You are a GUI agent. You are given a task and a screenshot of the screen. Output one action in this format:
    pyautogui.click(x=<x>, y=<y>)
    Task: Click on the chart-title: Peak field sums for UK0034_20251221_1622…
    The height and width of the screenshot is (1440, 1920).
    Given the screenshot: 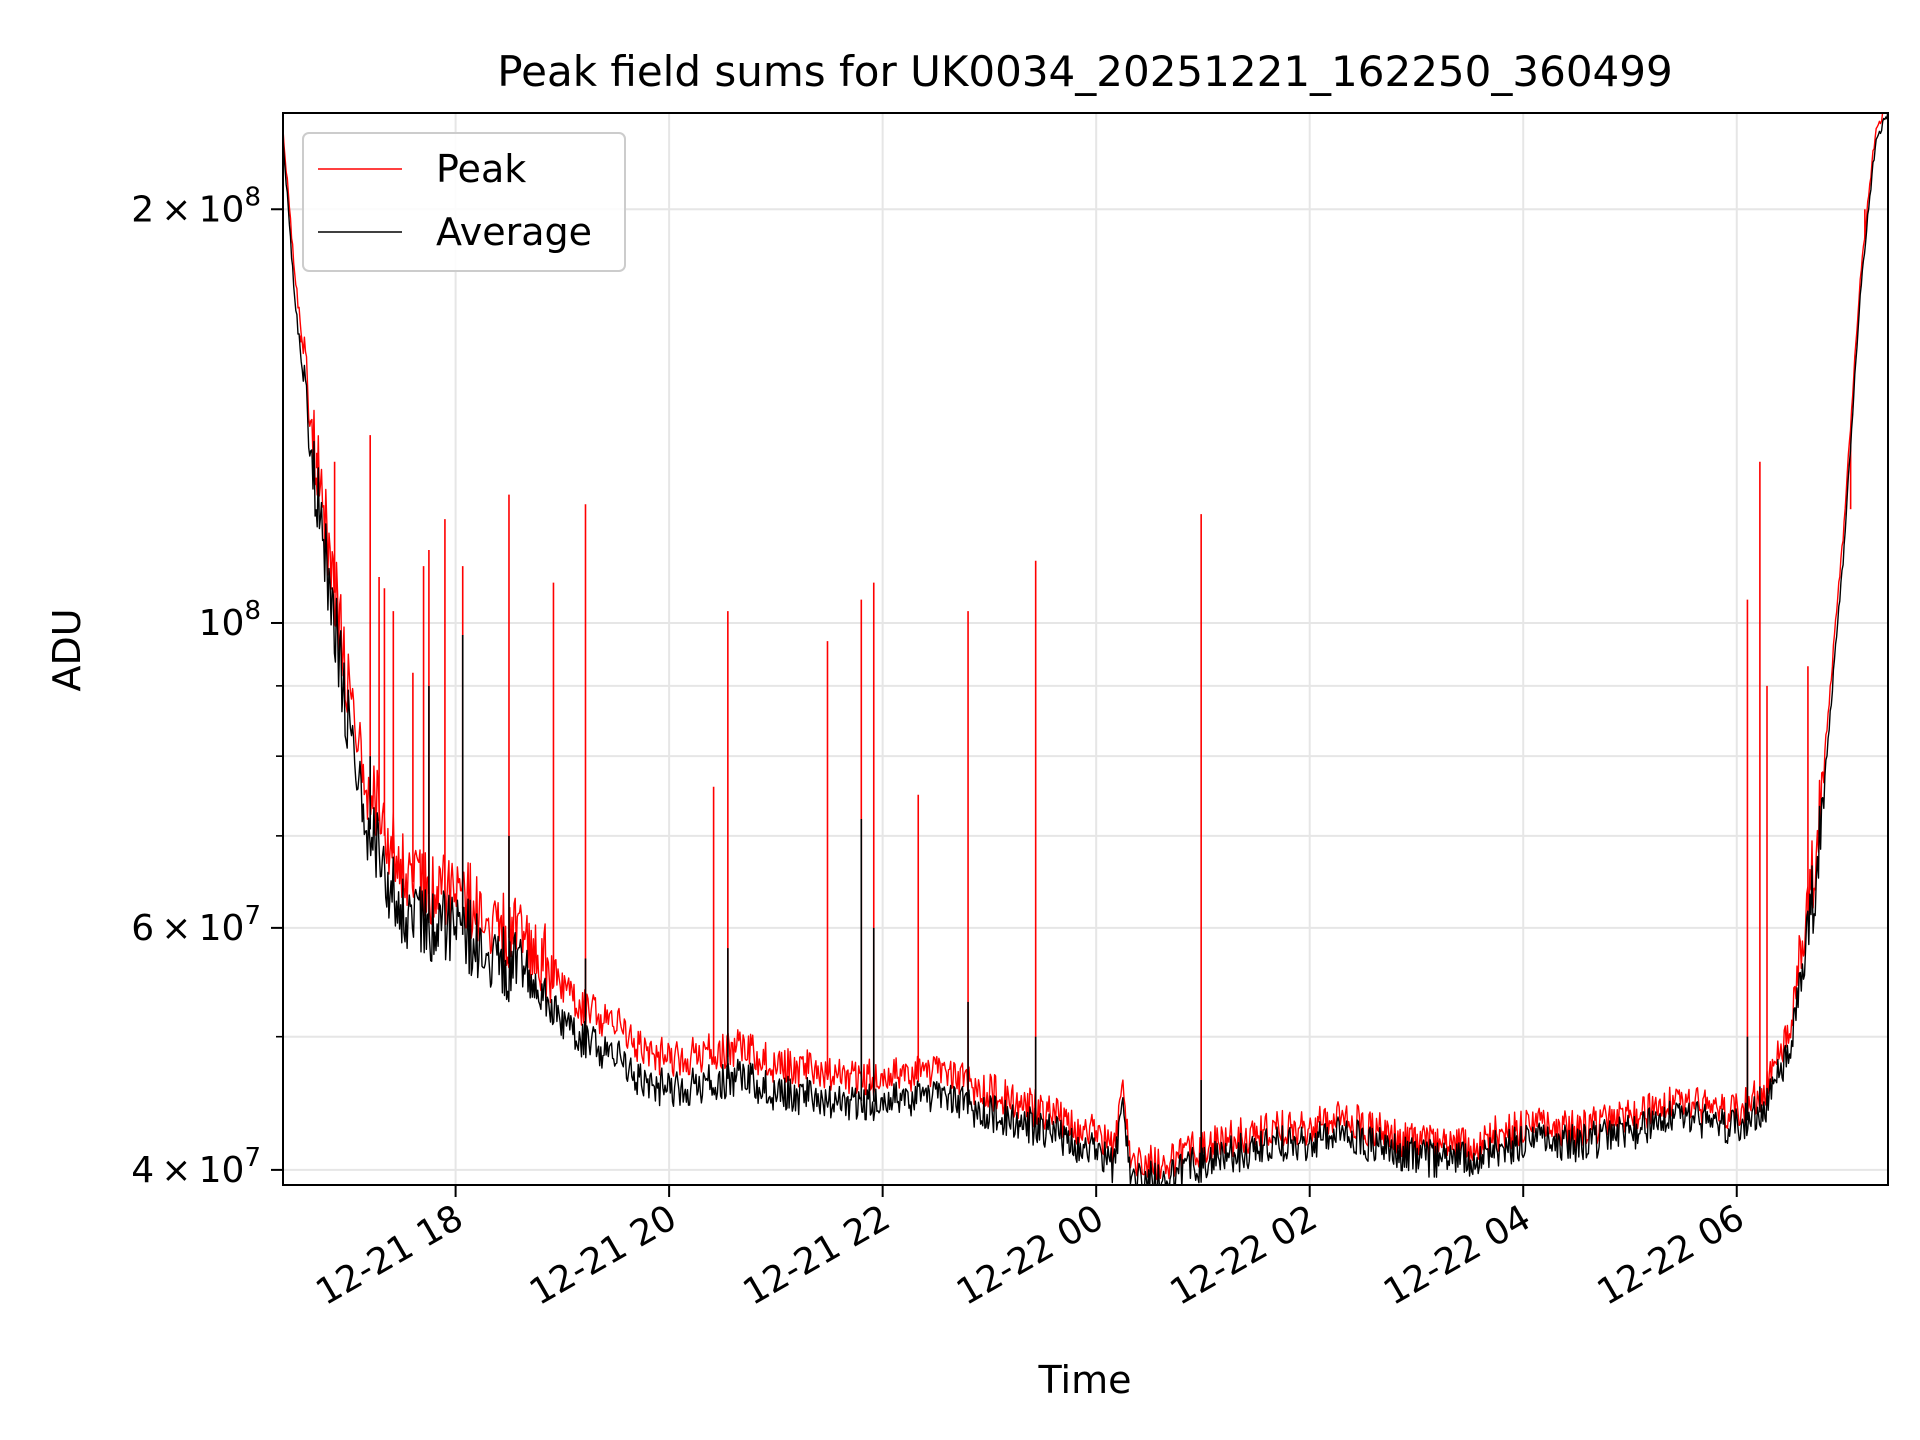 What is the action you would take?
    pyautogui.click(x=1084, y=71)
    